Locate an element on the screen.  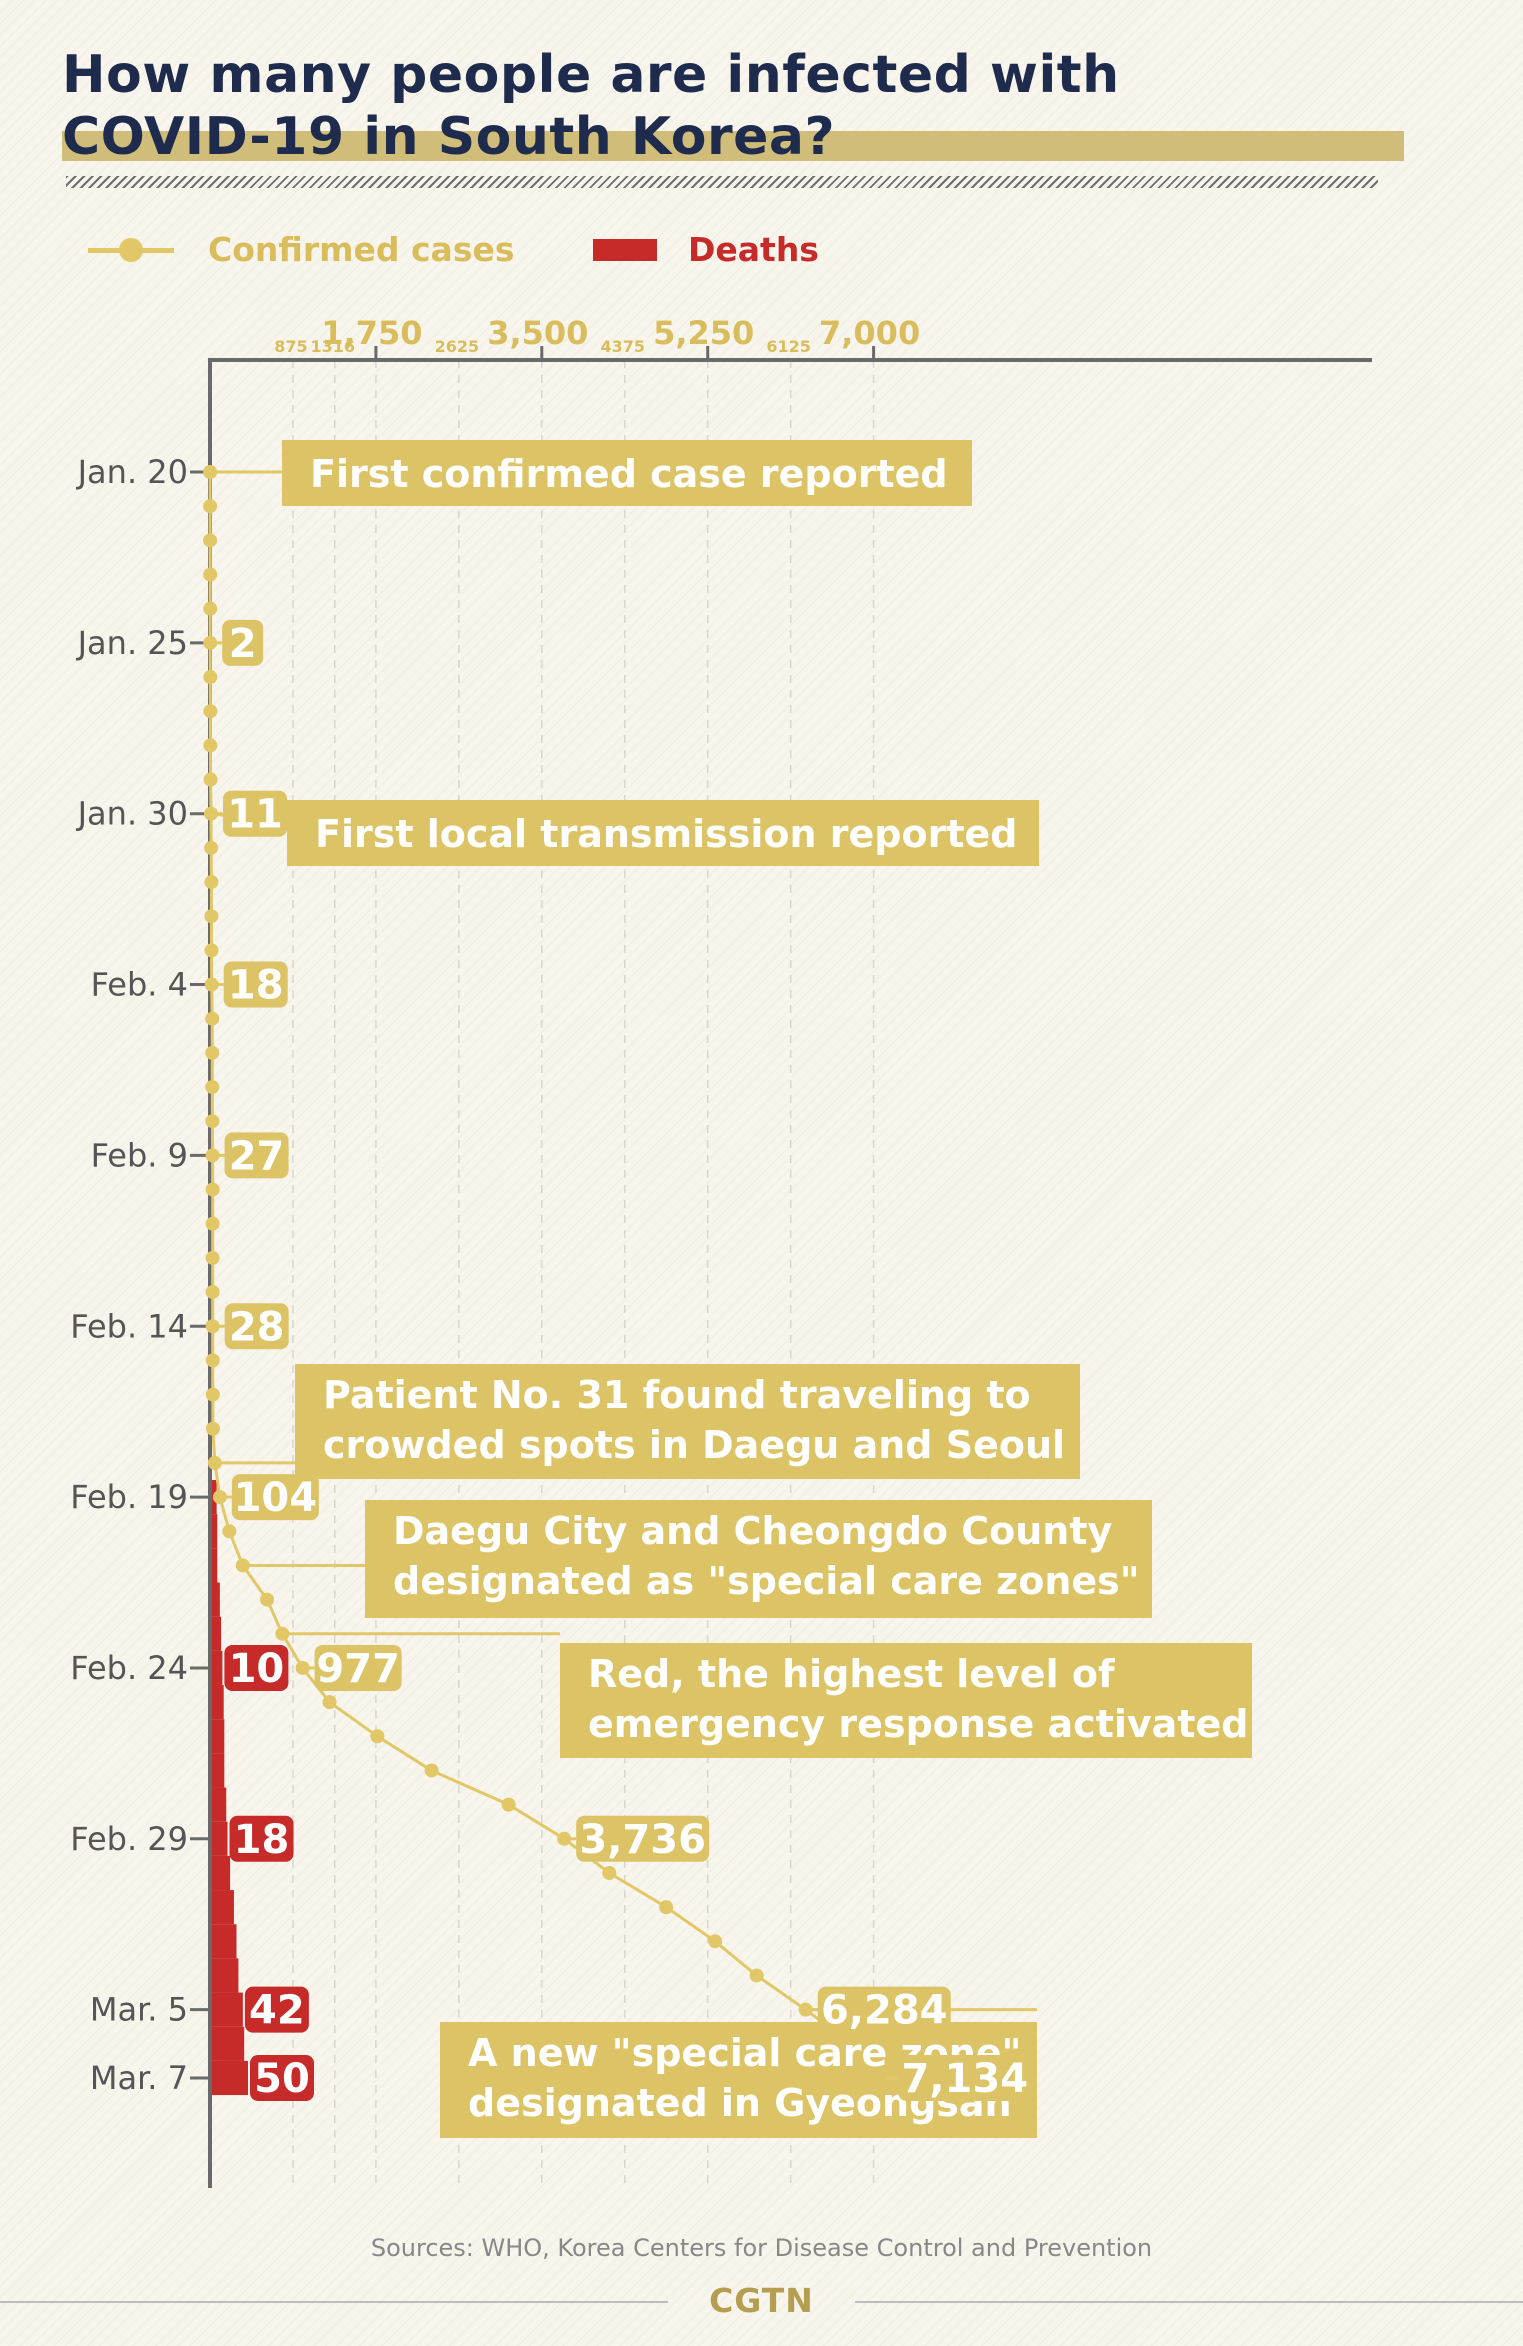
data-label: 28 is located at coordinates (250, 1326).